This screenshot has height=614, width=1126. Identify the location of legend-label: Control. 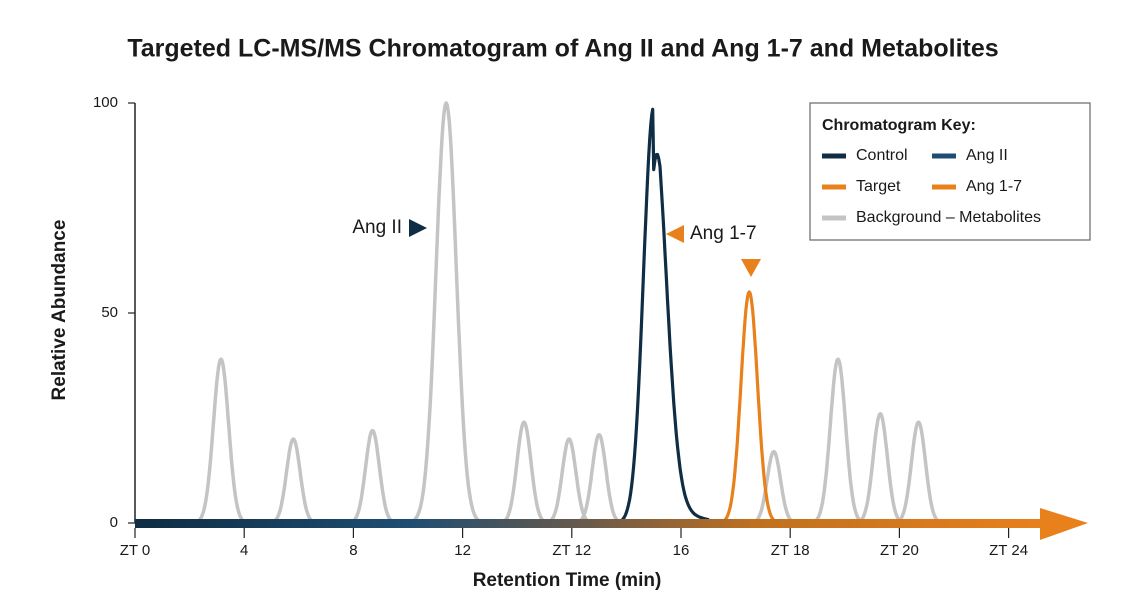
(882, 155).